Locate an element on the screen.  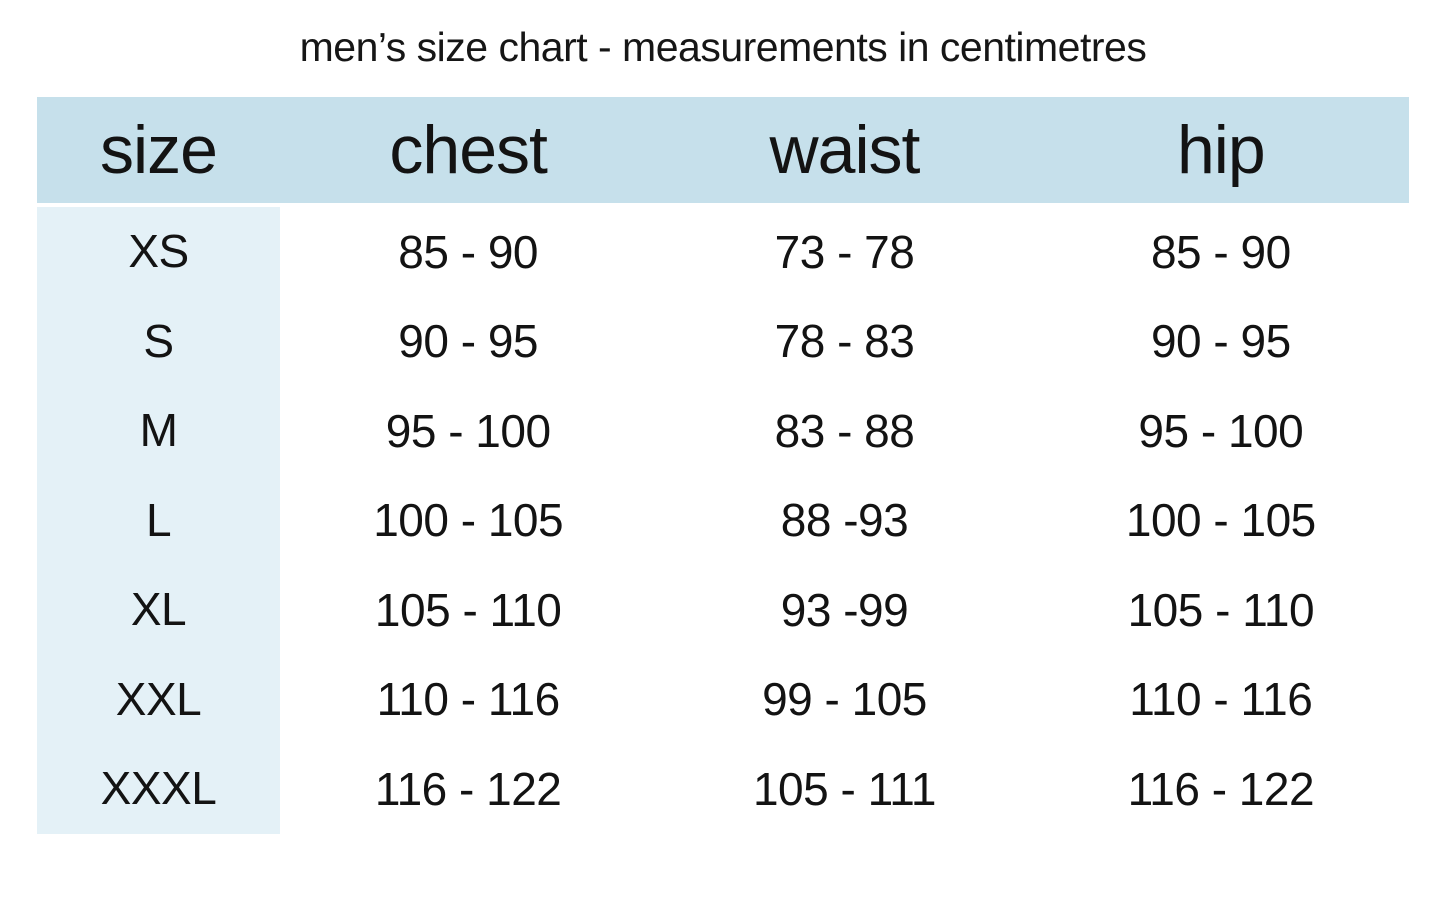
chest-value: 100 - 105 is located at coordinates (468, 520).